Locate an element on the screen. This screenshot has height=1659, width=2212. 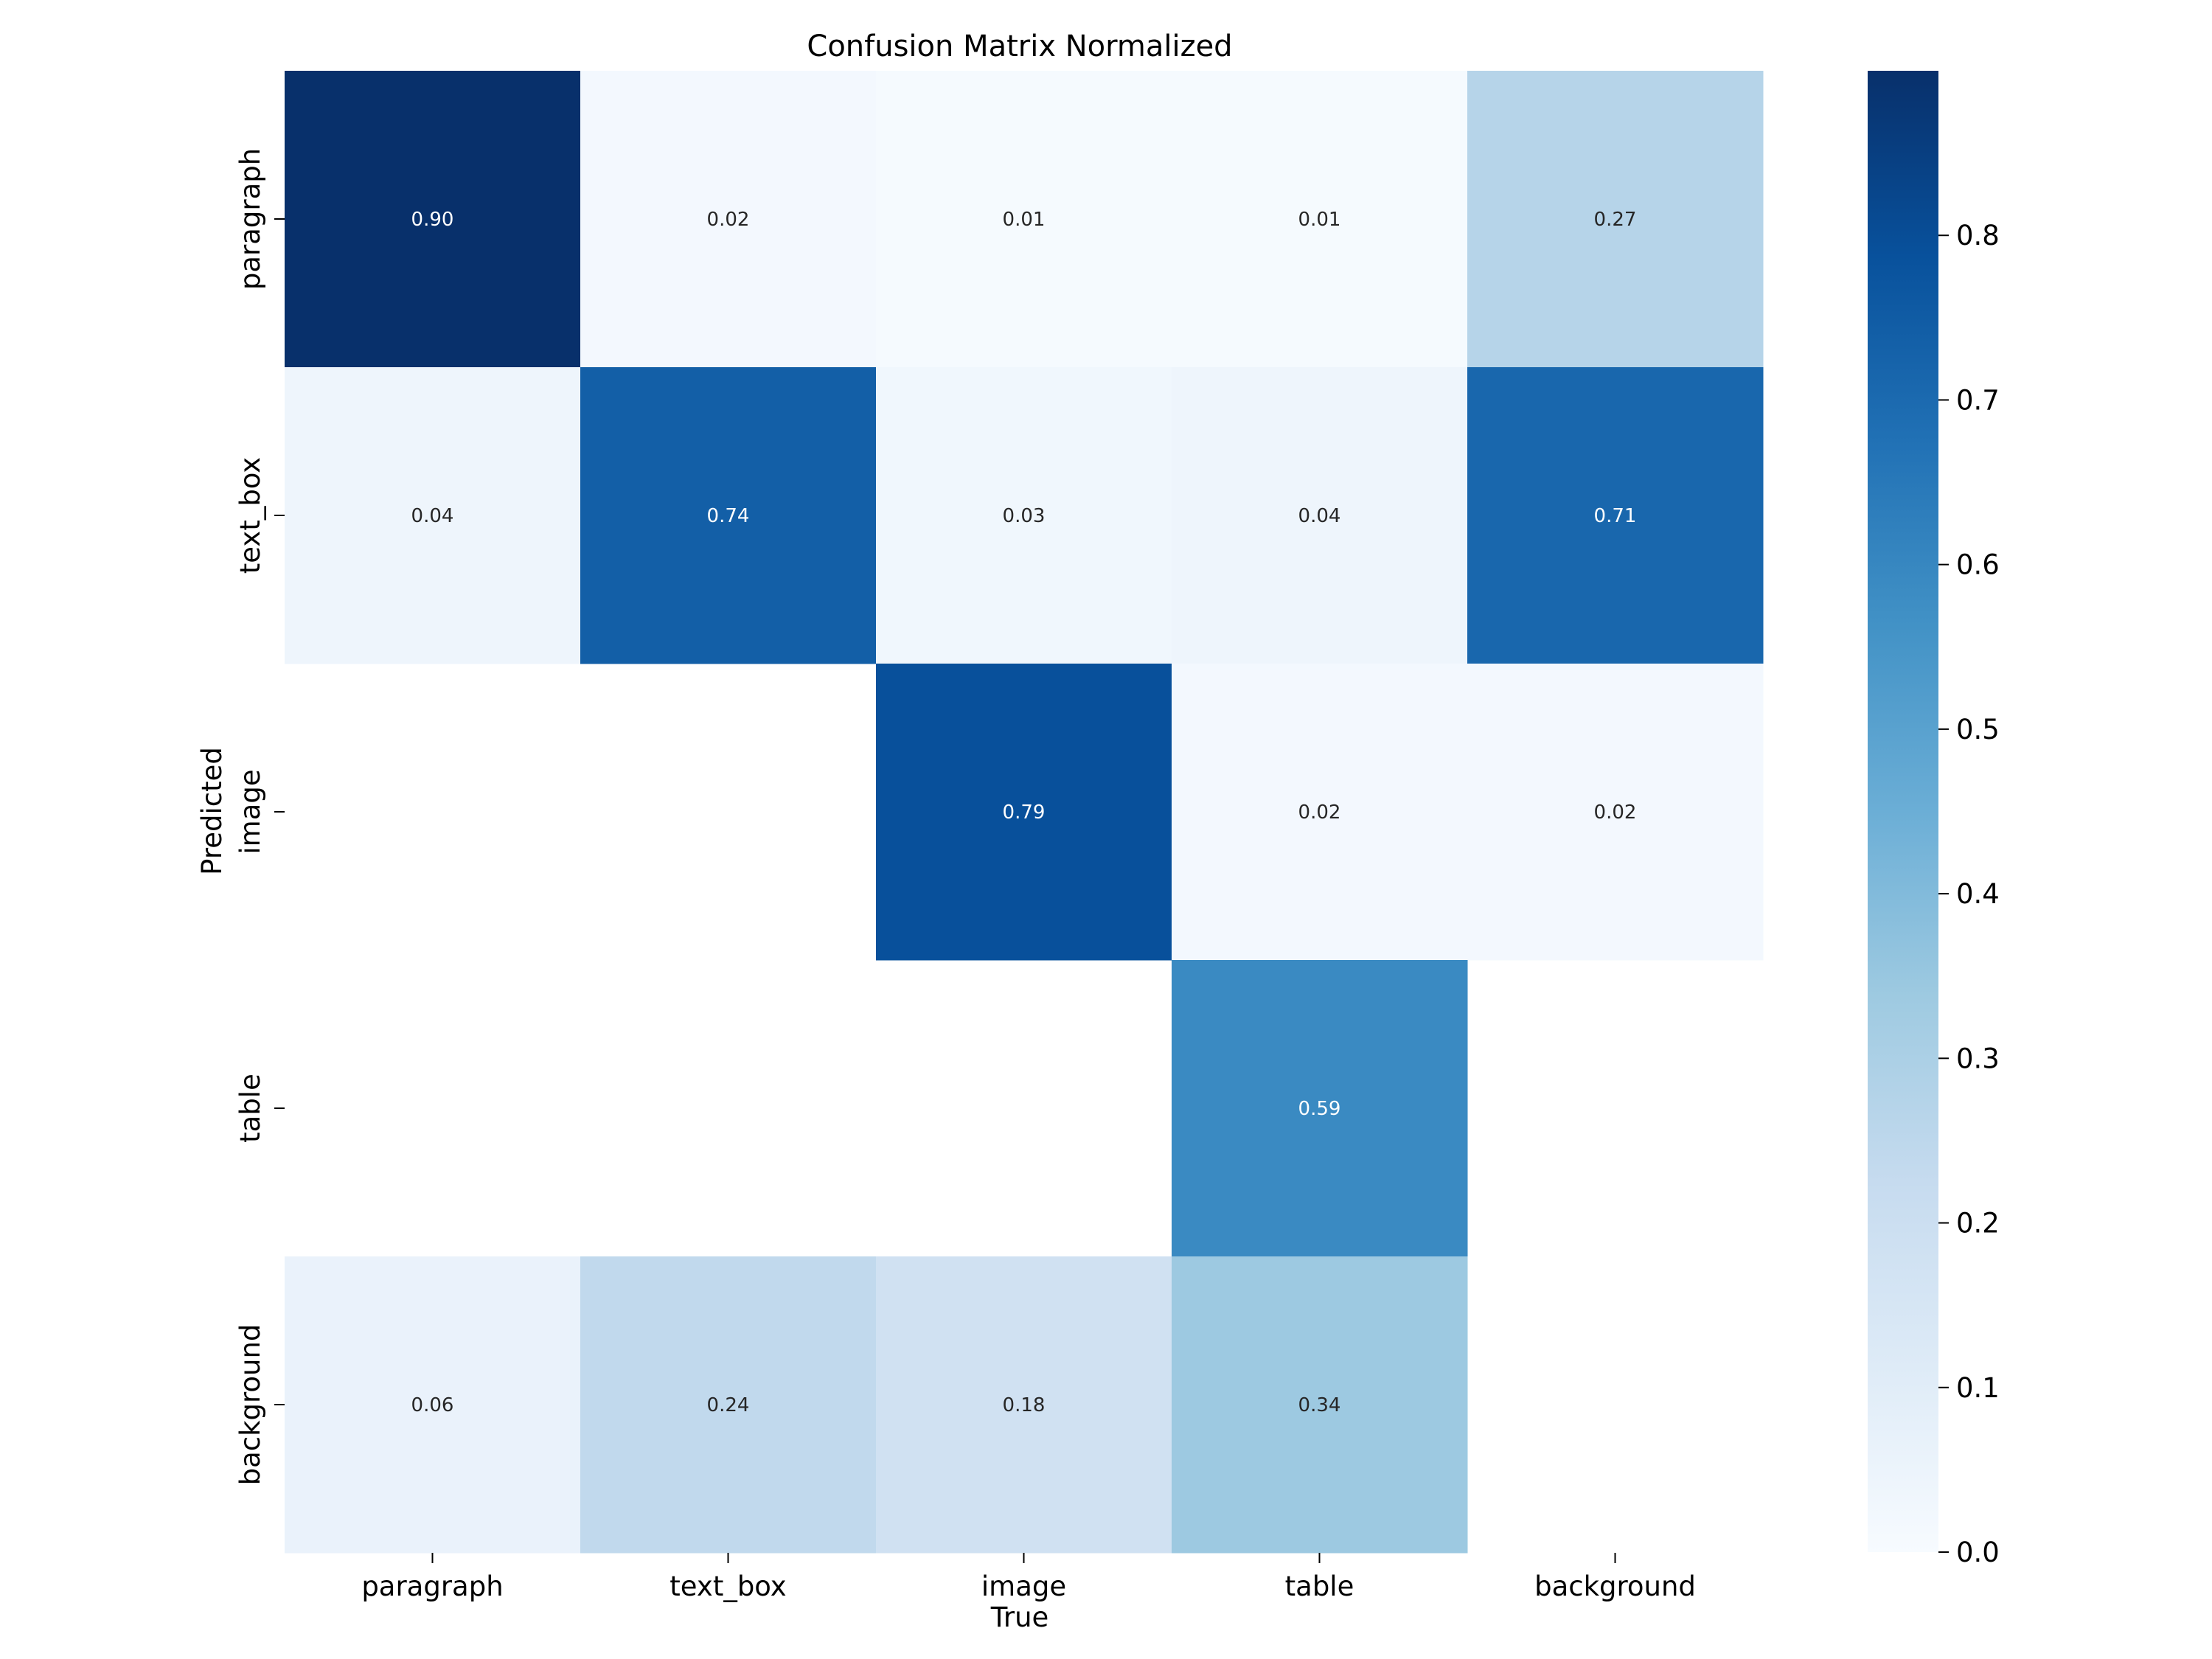
x-tick-label: text_box is located at coordinates (727, 1586).